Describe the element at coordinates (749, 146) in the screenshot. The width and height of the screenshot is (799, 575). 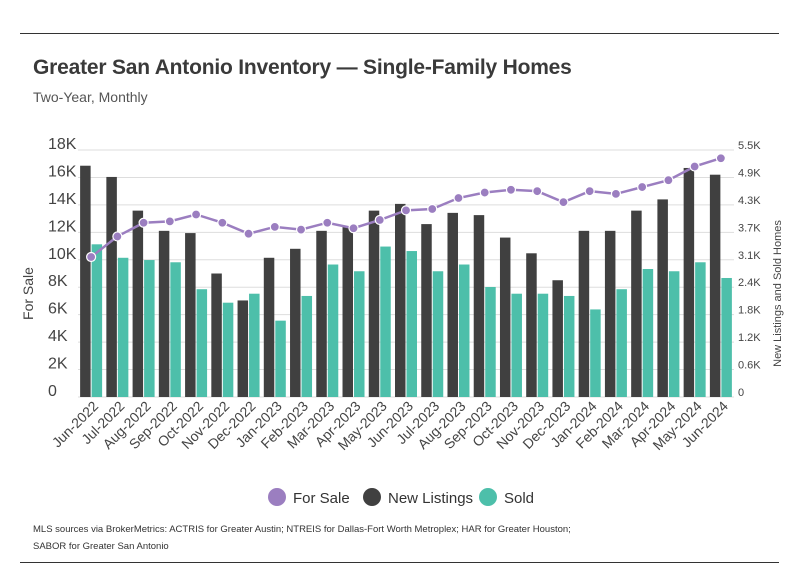
I see `y-right-tick-label: 5.5K` at that location.